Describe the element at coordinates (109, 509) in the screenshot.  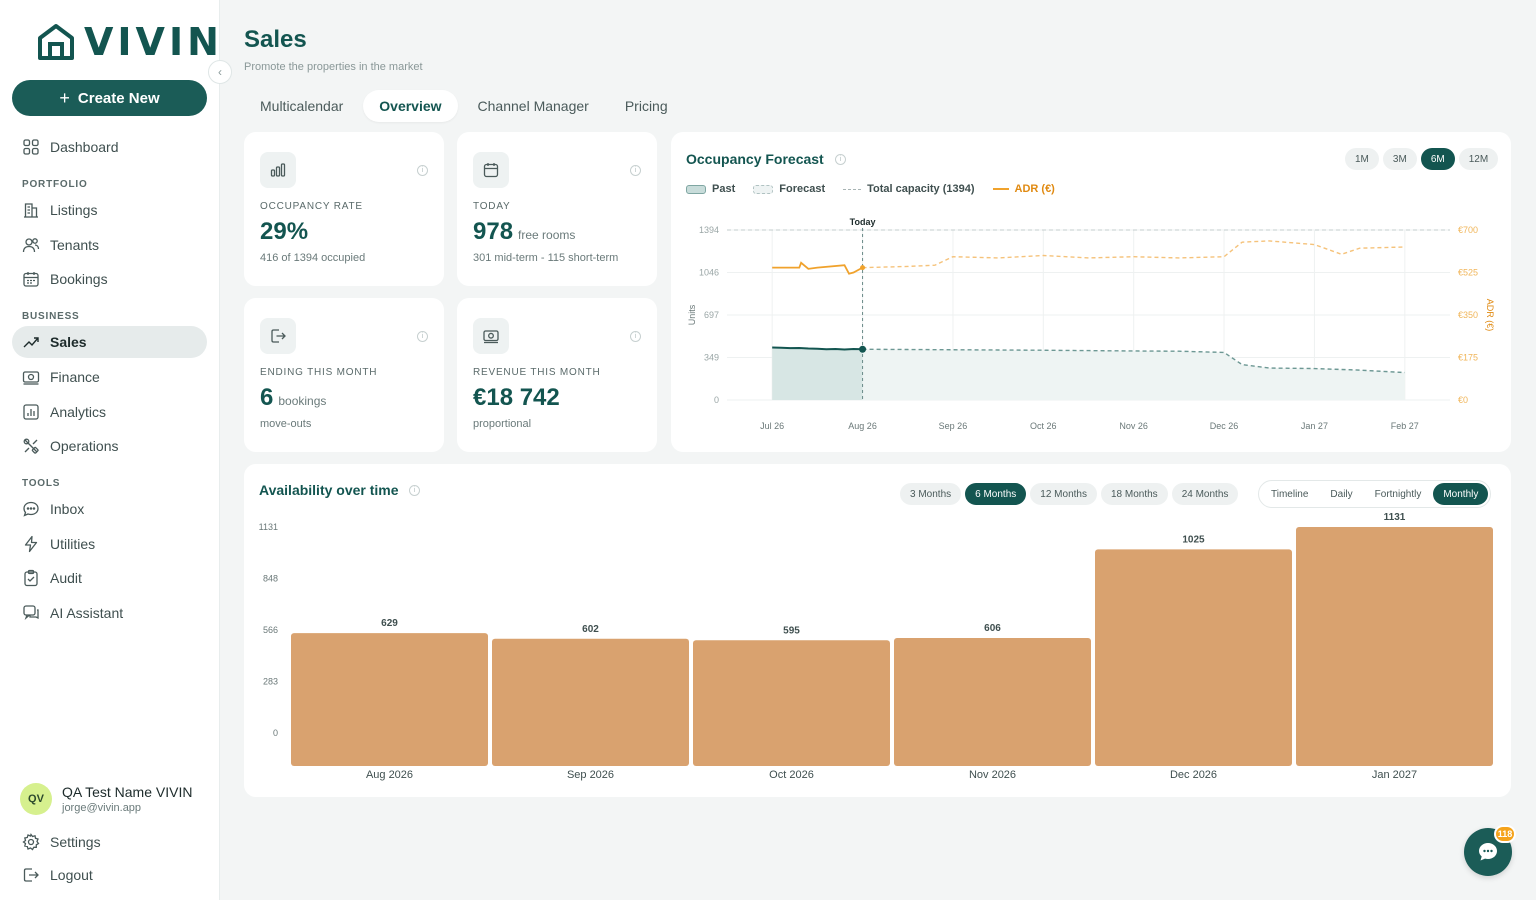
I see `sidebar-item-inbox: Inbox` at that location.